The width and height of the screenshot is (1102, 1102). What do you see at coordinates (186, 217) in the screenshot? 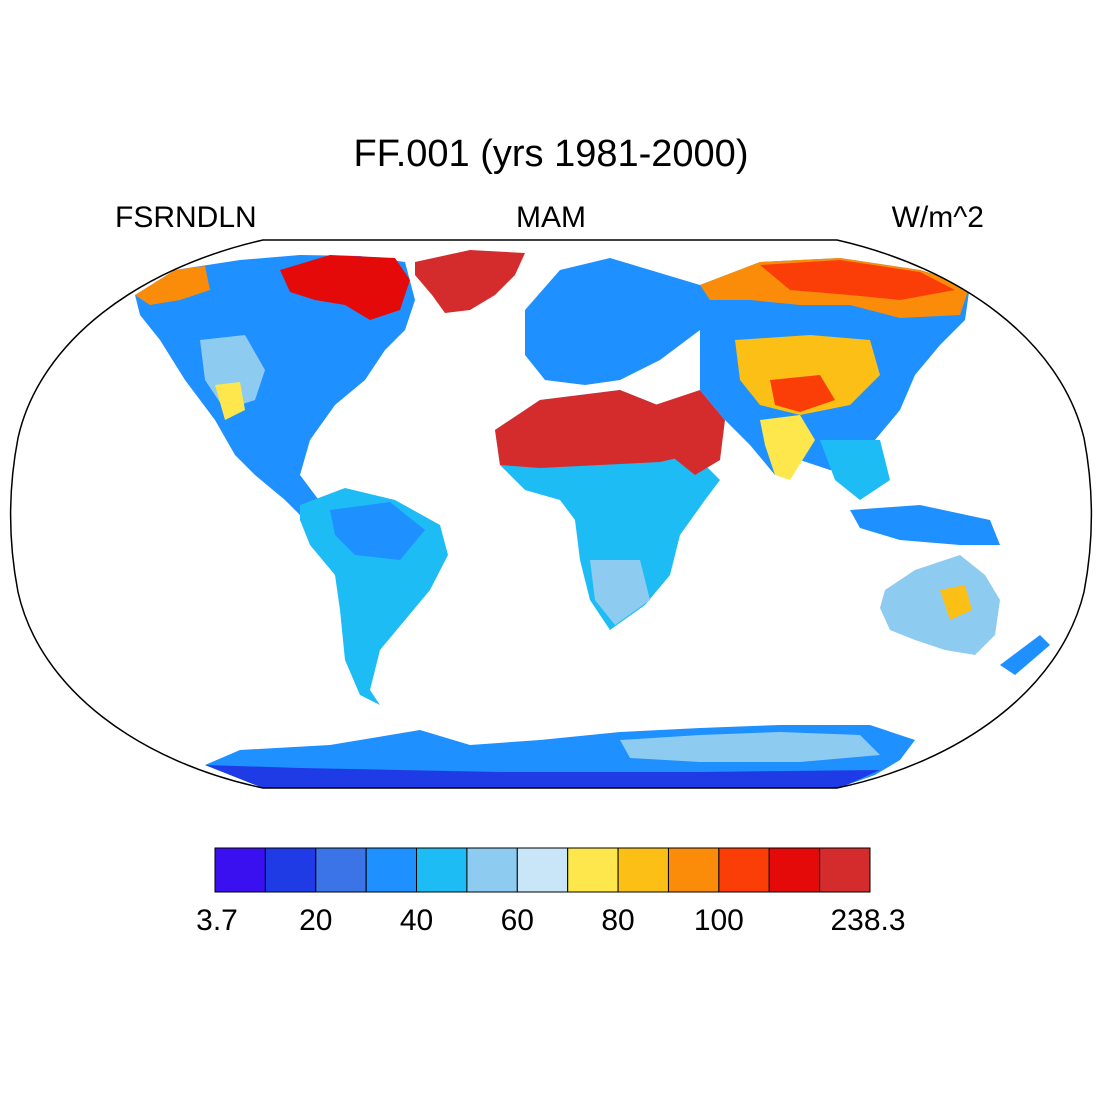
I see `variable-label: FSRNDLN` at bounding box center [186, 217].